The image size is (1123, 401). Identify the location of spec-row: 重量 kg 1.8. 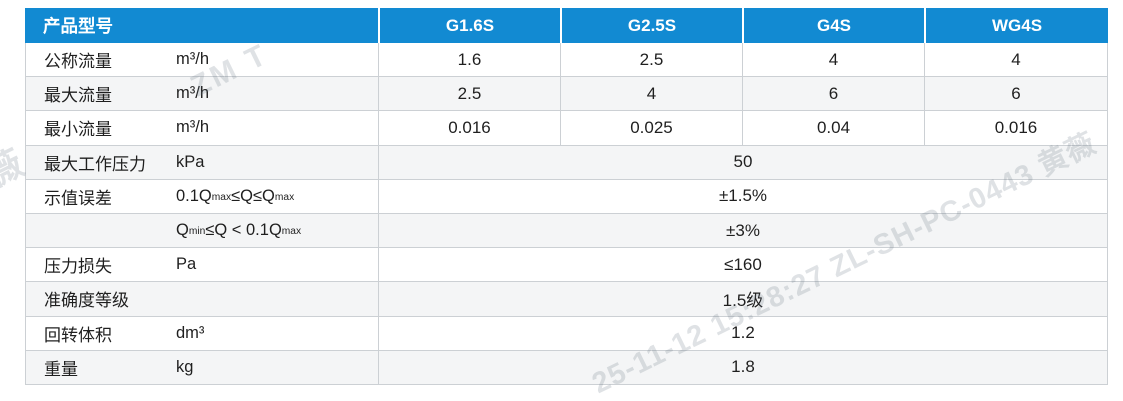
(566, 367).